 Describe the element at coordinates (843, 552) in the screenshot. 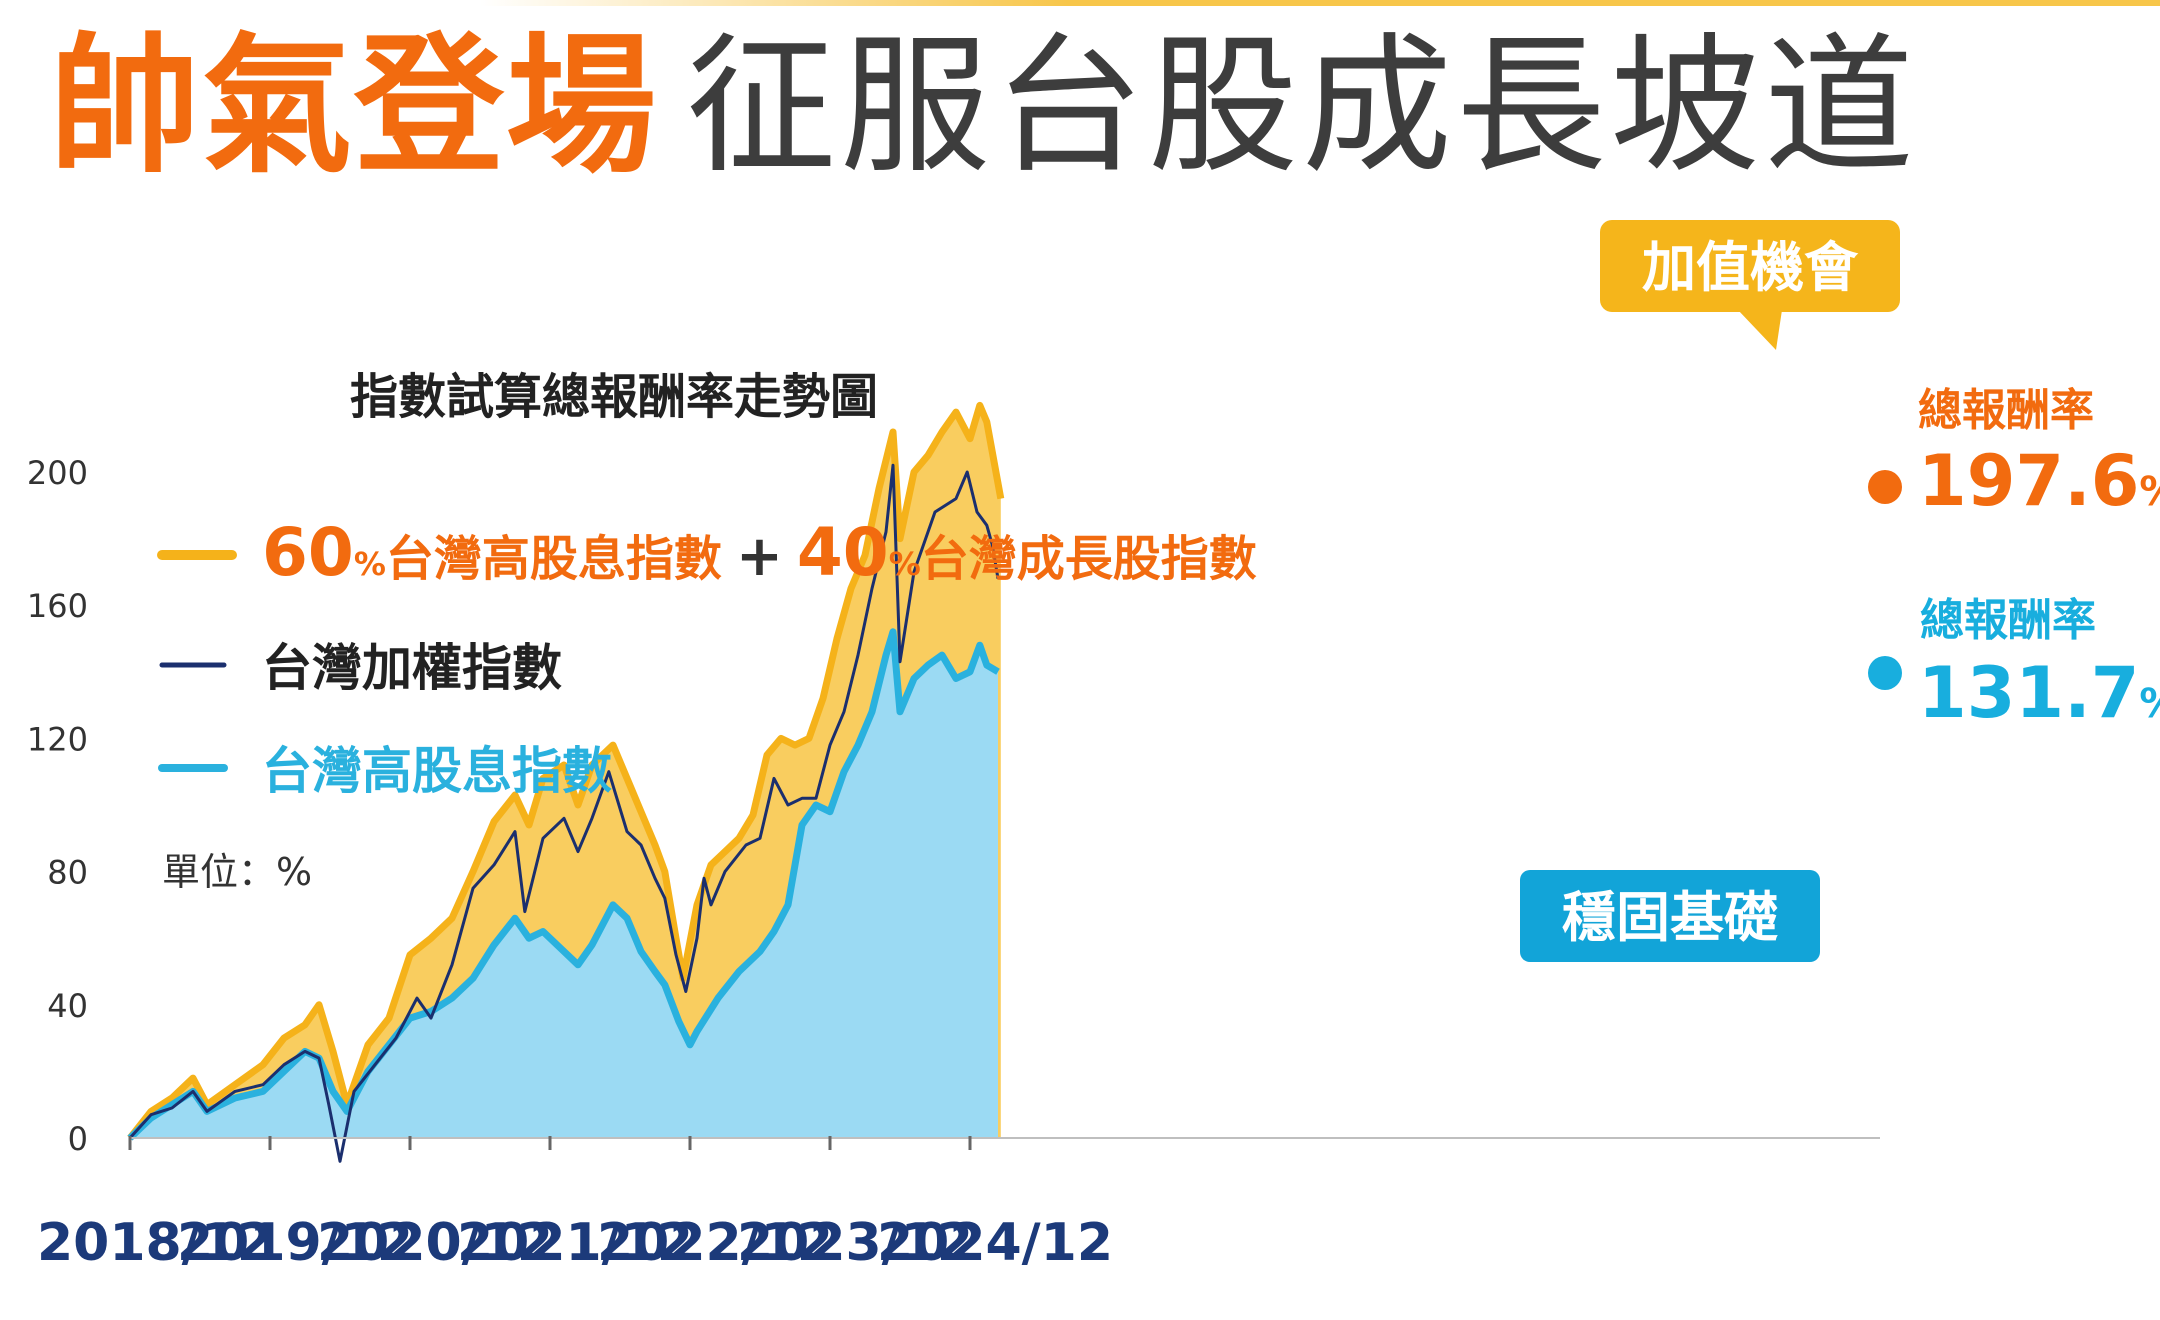

I see `legend-combo-p2: 40` at that location.